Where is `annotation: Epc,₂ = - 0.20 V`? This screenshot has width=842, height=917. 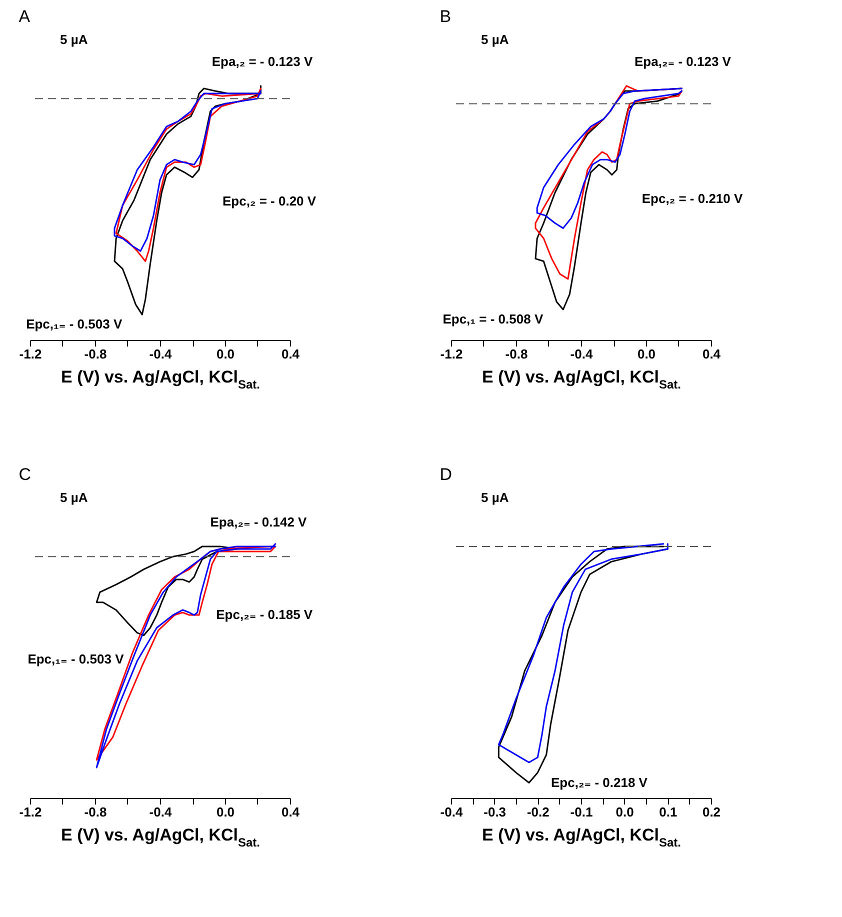 annotation: Epc,₂ = - 0.20 V is located at coordinates (269, 200).